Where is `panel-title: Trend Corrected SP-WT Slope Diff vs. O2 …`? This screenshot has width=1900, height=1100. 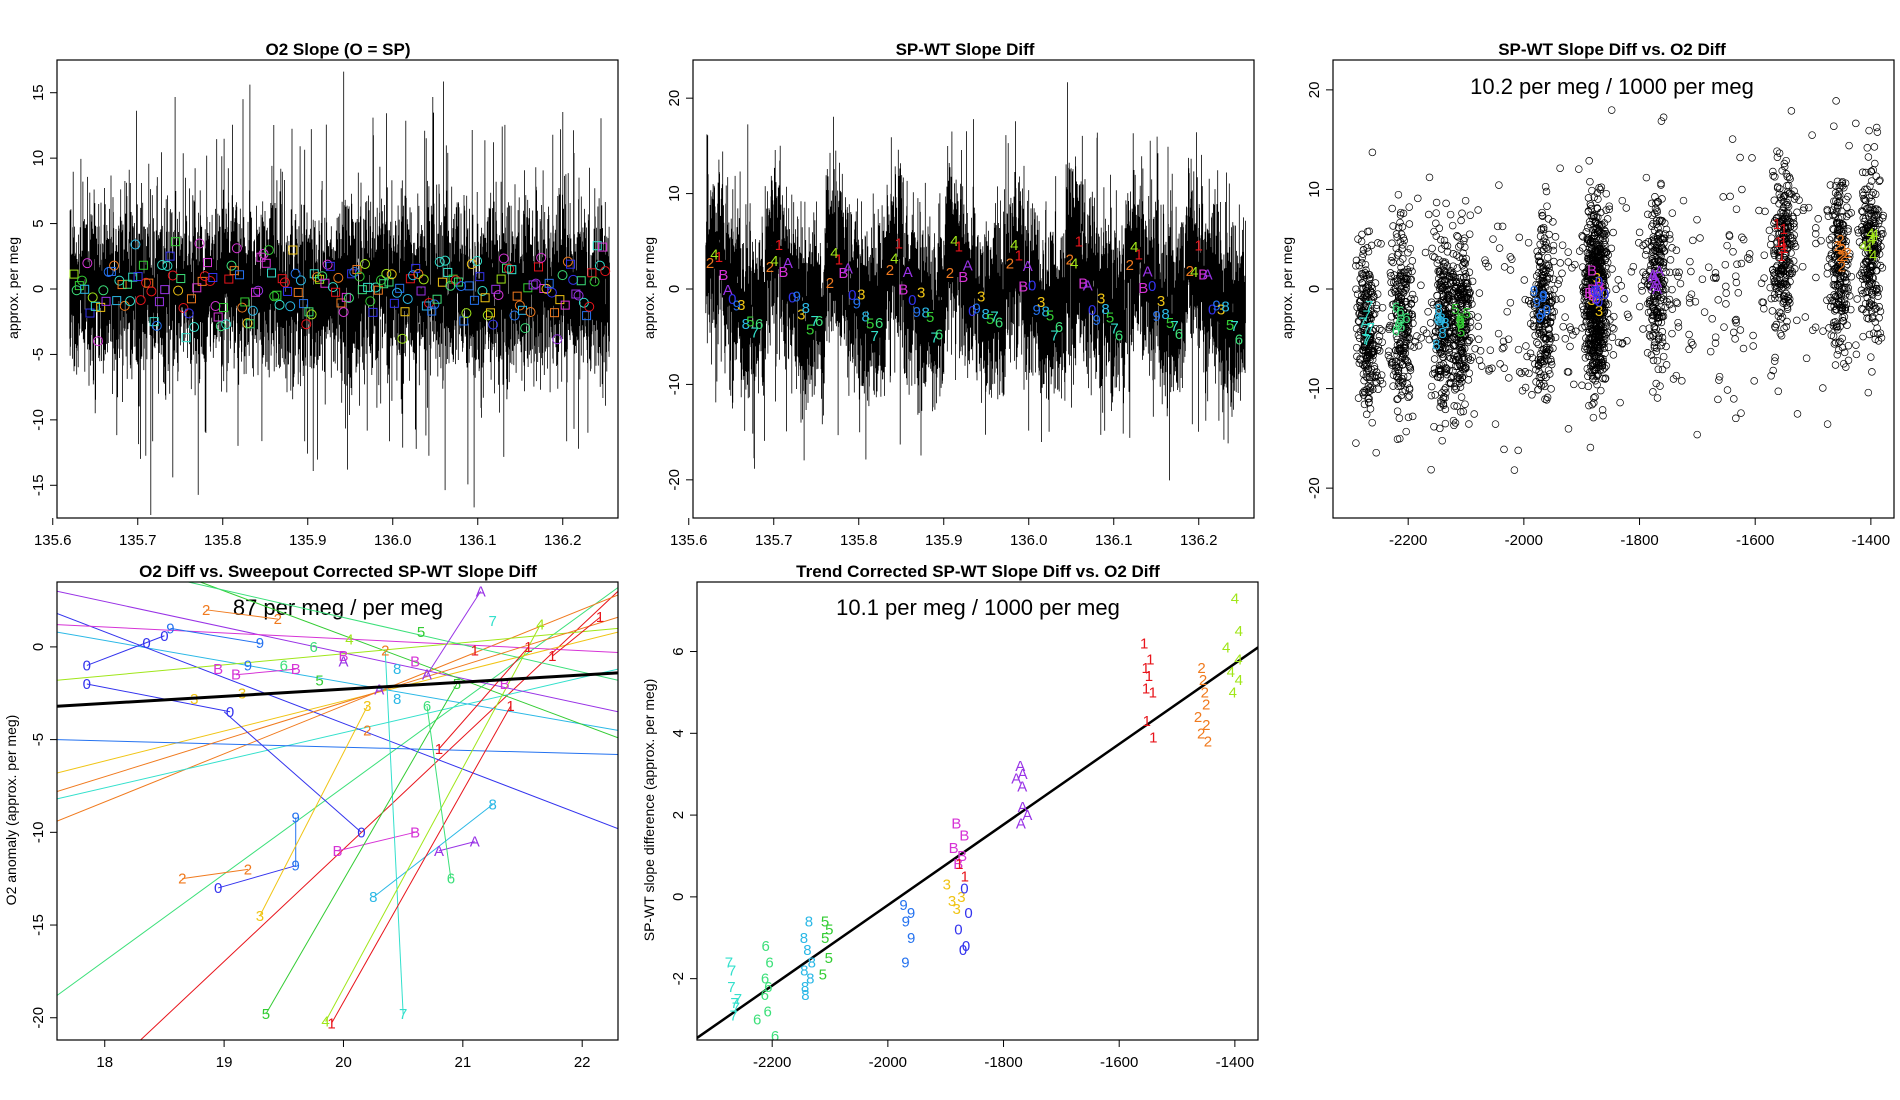 panel-title: Trend Corrected SP-WT Slope Diff vs. O2 … is located at coordinates (978, 571).